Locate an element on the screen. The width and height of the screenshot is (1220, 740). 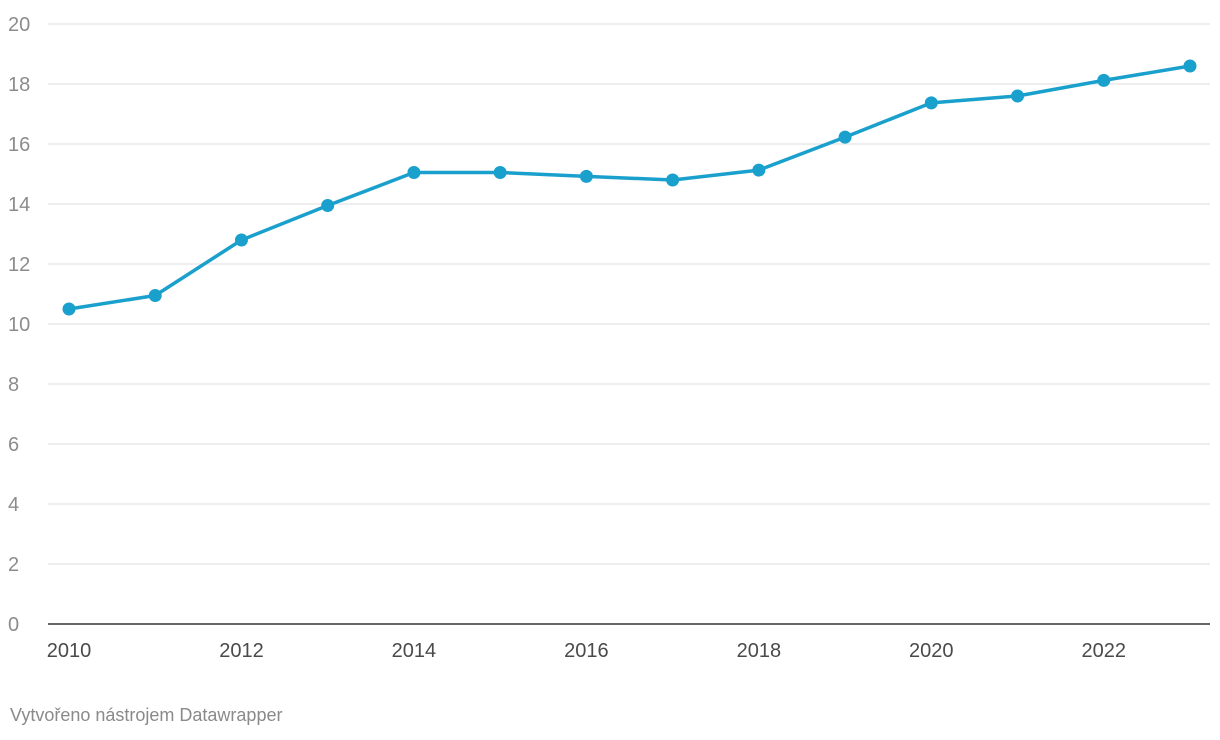
x-tick-label-2020: 2020 is located at coordinates (931, 651).